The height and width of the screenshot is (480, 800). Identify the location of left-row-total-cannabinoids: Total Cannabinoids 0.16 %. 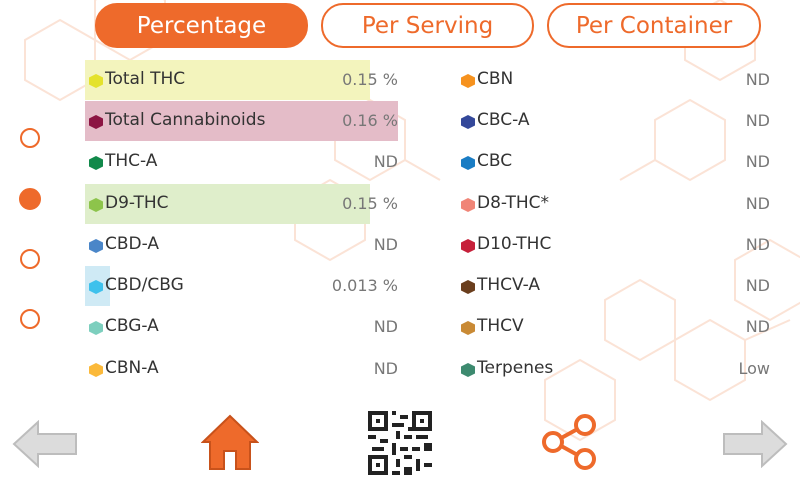
(241, 121).